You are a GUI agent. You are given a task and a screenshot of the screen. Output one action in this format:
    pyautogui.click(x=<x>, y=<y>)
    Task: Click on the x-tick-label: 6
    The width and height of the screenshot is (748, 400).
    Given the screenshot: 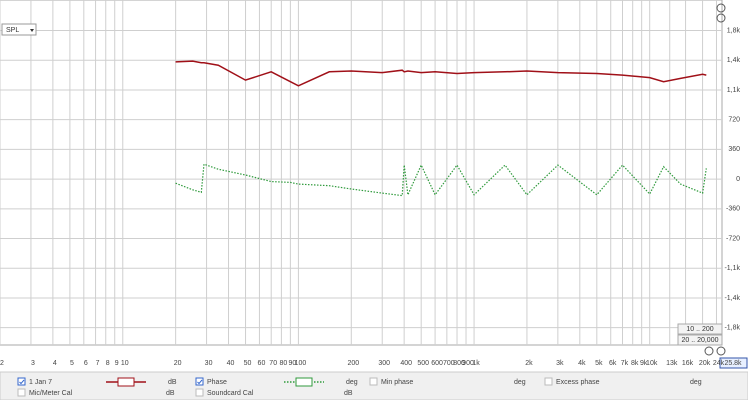 What is the action you would take?
    pyautogui.click(x=86, y=363)
    